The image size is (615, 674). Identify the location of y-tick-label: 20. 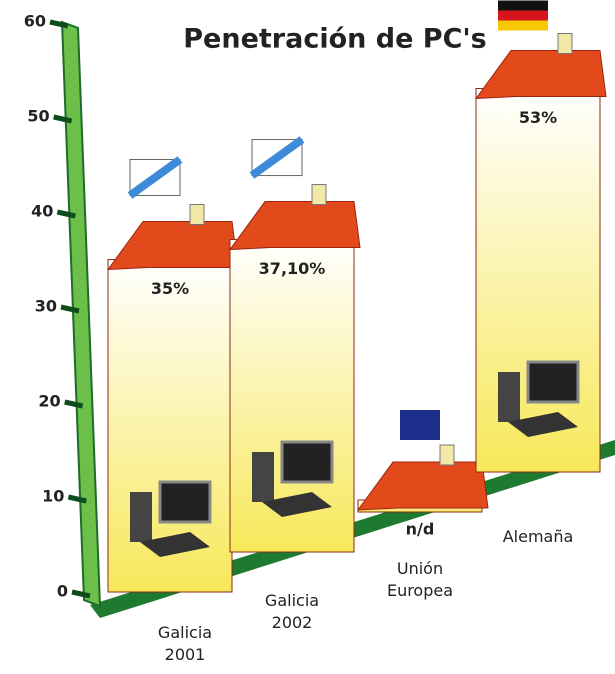
(49, 401).